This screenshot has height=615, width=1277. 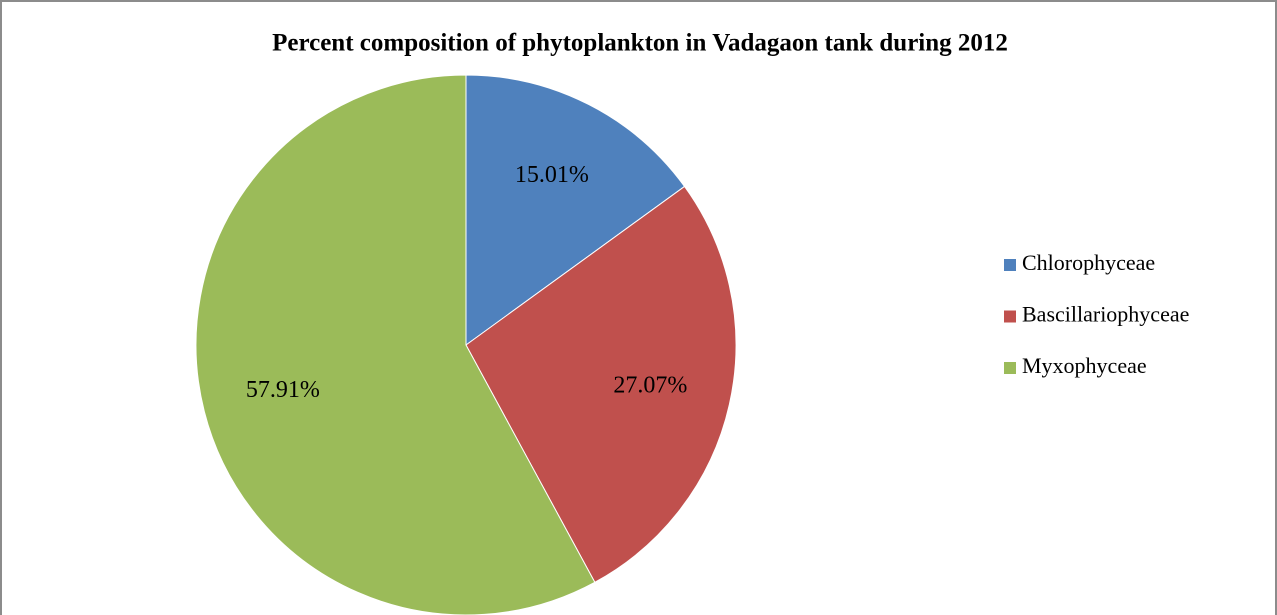 I want to click on legend-label: Bascillariophyceae, so click(x=1105, y=314).